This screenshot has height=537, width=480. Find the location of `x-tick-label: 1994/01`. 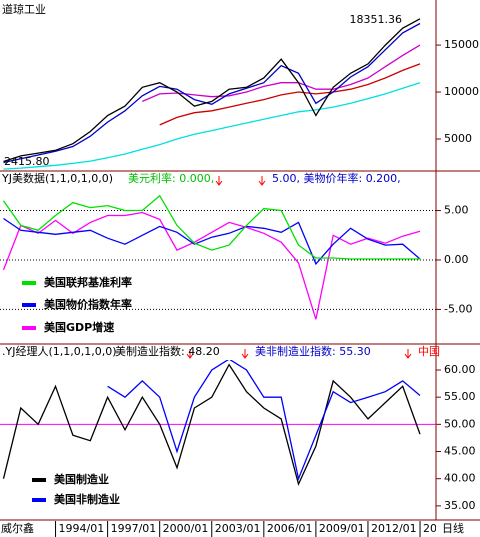

x-tick-label: 1994/01 is located at coordinates (82, 528).